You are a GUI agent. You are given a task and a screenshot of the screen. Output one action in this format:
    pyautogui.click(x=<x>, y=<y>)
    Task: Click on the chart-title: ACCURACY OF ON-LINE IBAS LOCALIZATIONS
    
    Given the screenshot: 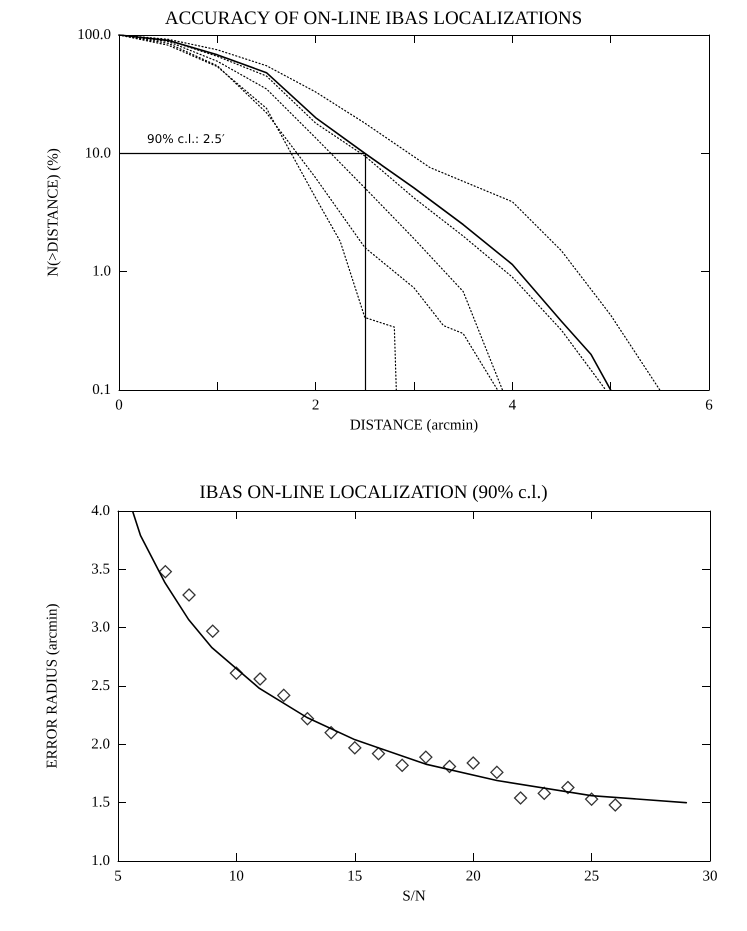 What is the action you would take?
    pyautogui.click(x=373, y=18)
    